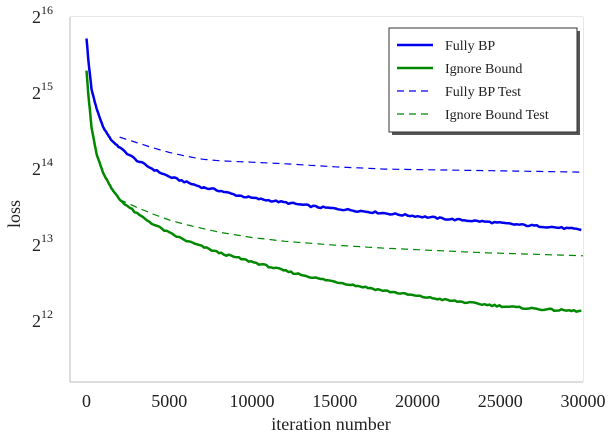  Describe the element at coordinates (483, 92) in the screenshot. I see `legend-label: Fully BP Test` at that location.